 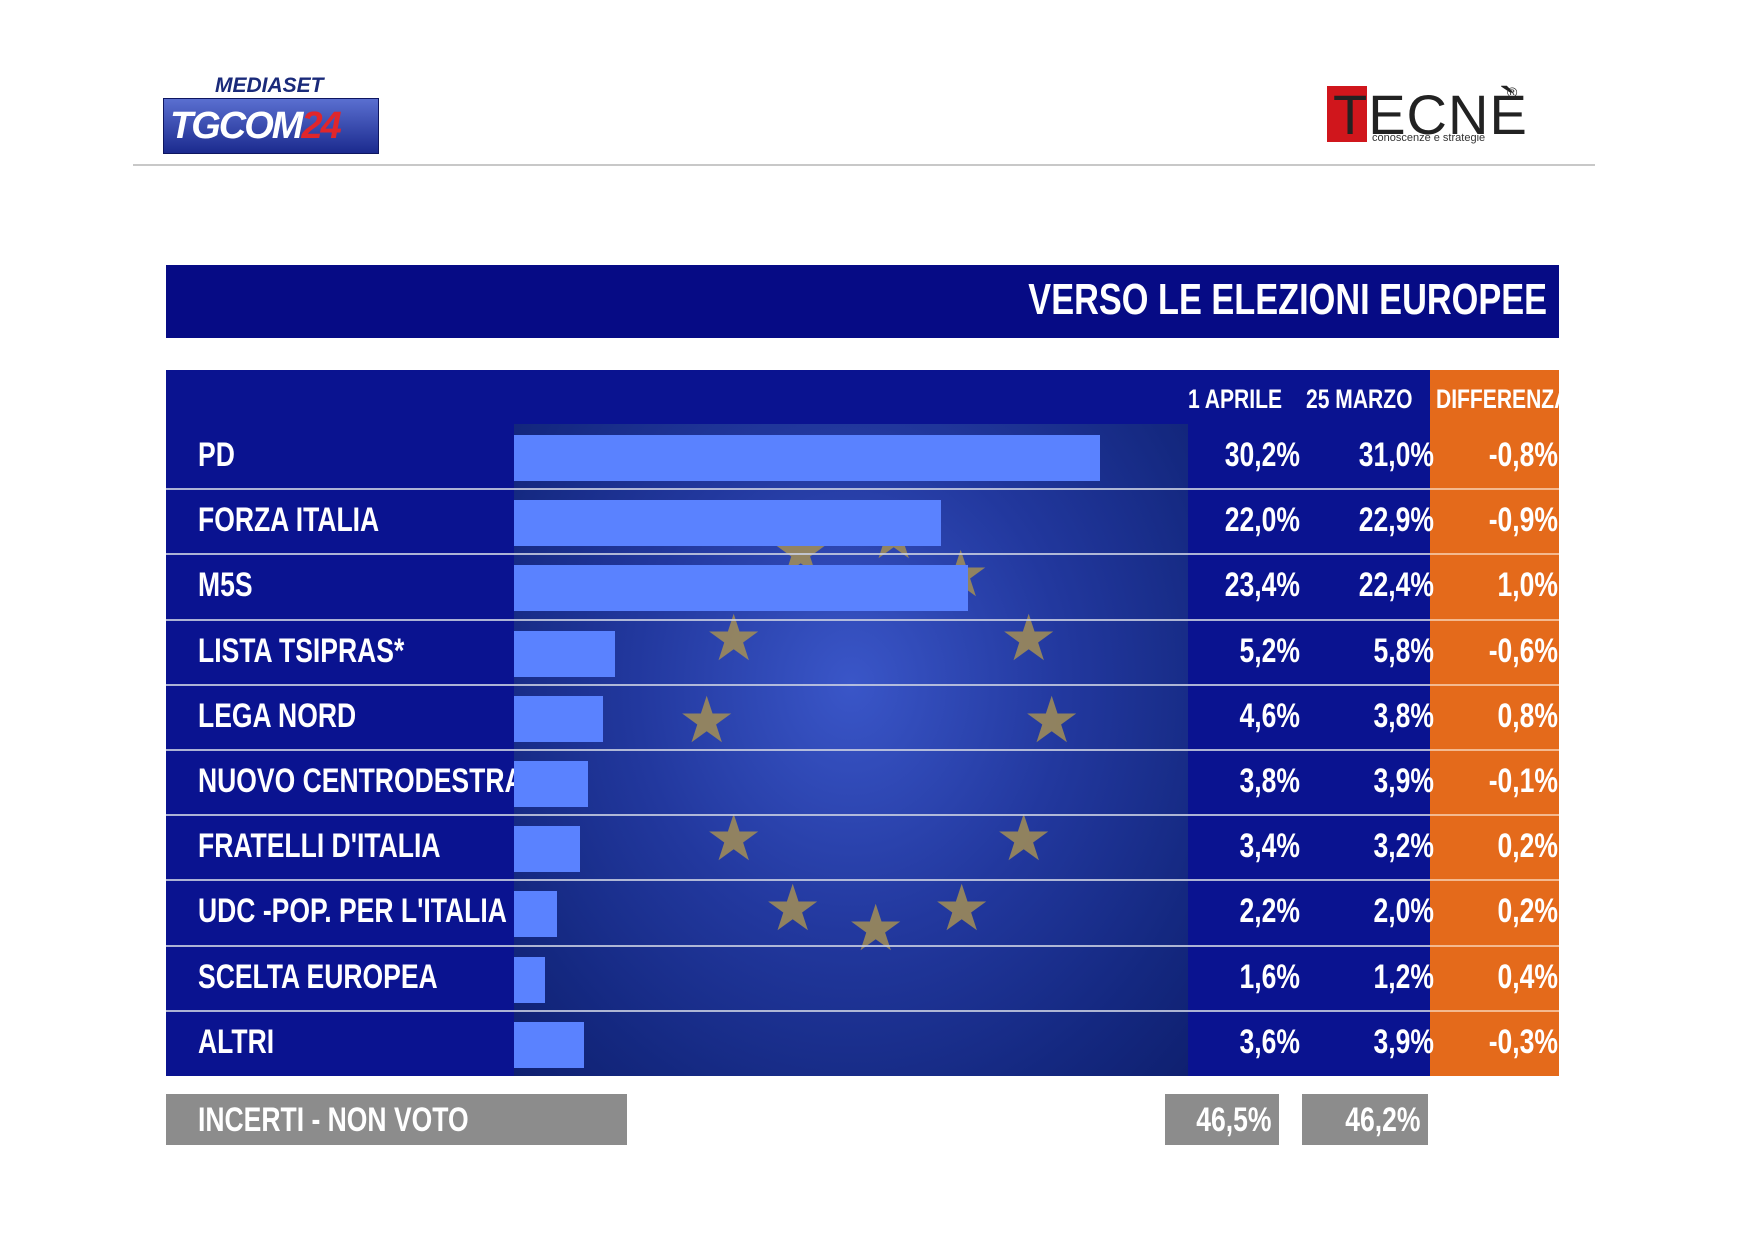 I want to click on value-25-marzo: 3,2%, so click(x=1403, y=846).